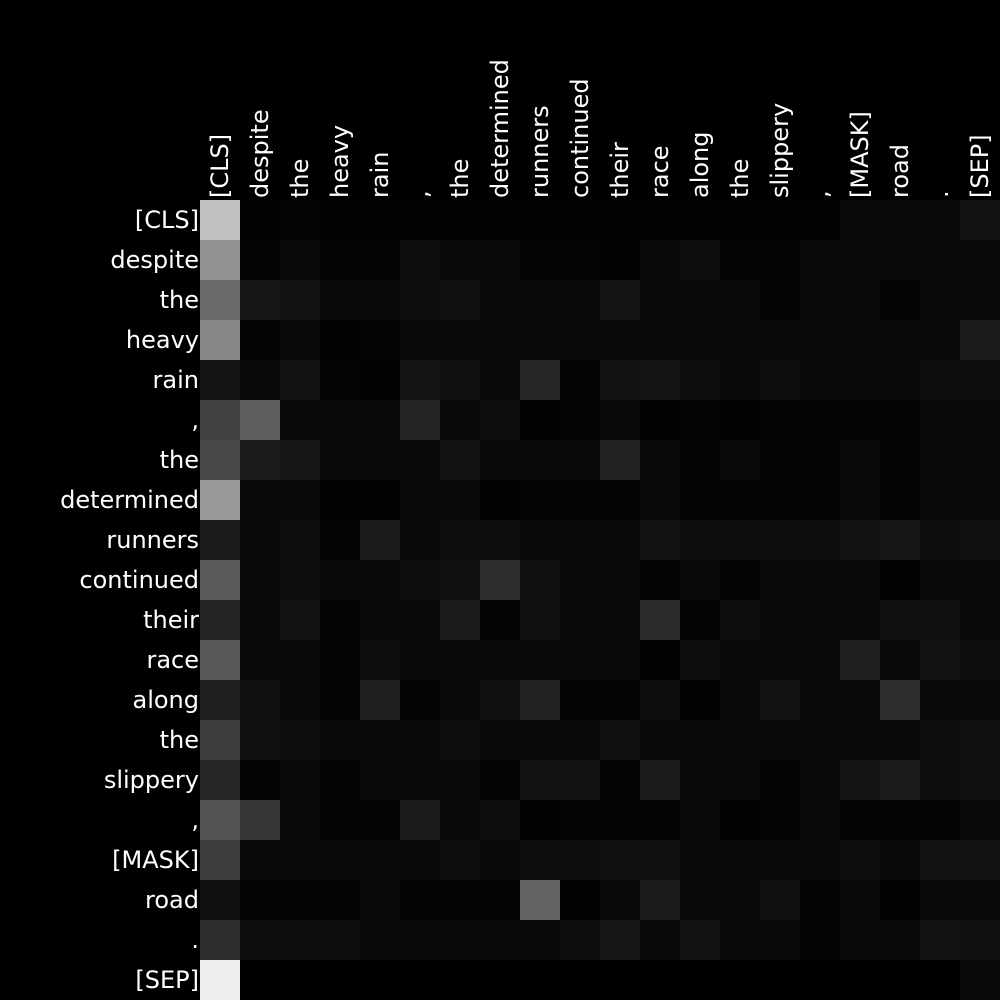 The width and height of the screenshot is (1000, 1000). I want to click on y-tick-label: slippery, so click(151, 780).